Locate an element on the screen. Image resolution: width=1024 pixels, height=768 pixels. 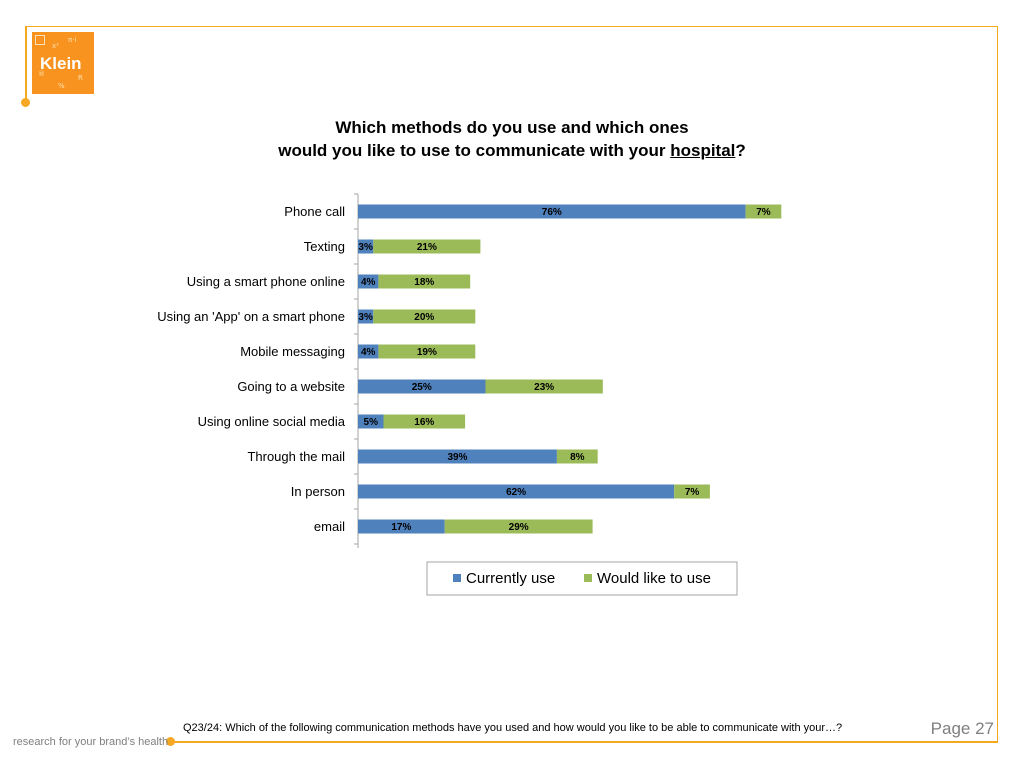
page-number: Page 27 is located at coordinates (962, 728).